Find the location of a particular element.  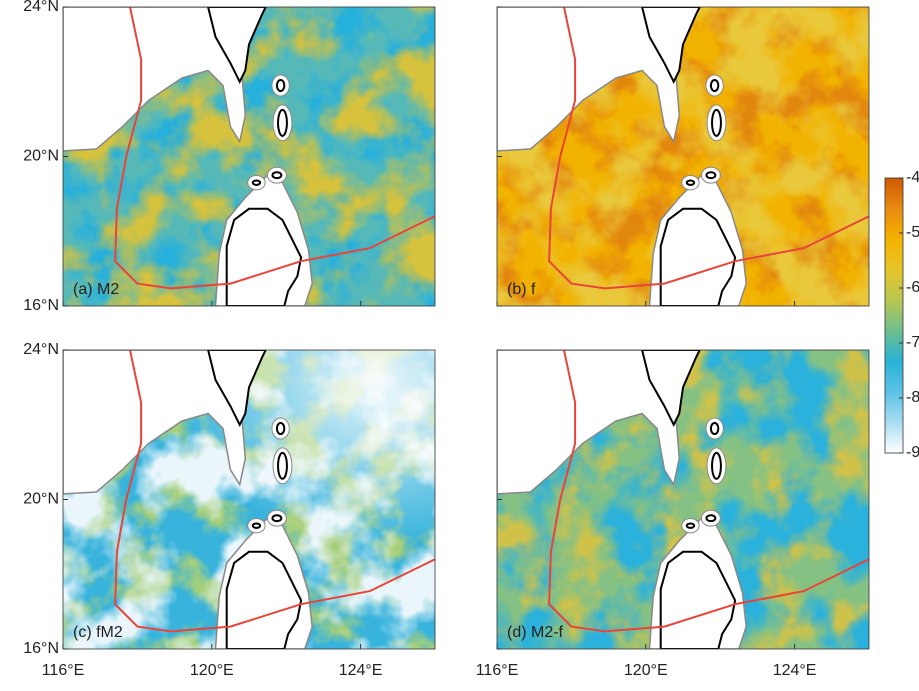

panel-label: (a) M2 is located at coordinates (96, 289).